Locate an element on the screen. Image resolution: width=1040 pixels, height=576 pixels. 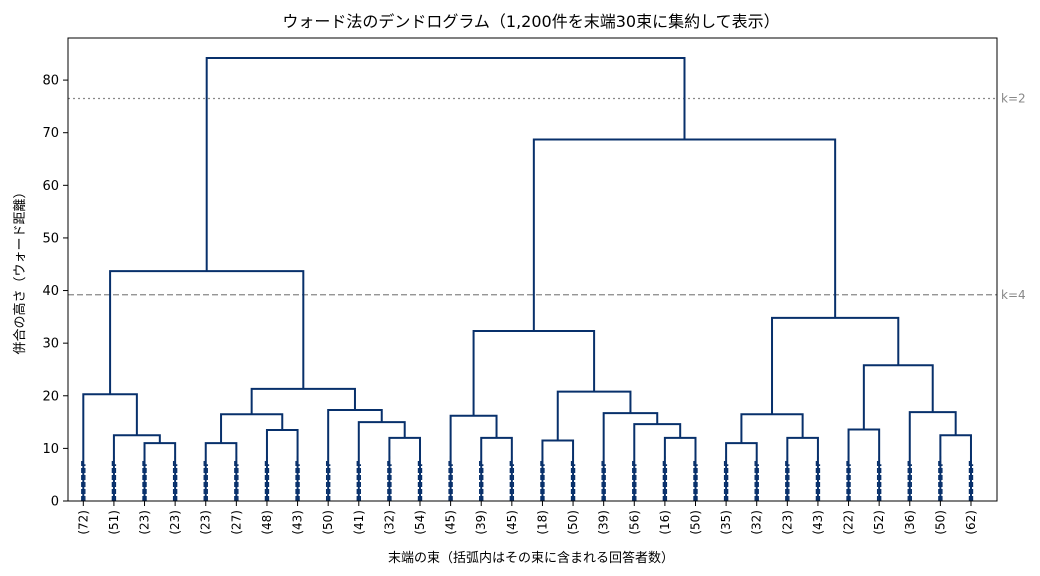
leaf-label: (54) is located at coordinates (420, 522).